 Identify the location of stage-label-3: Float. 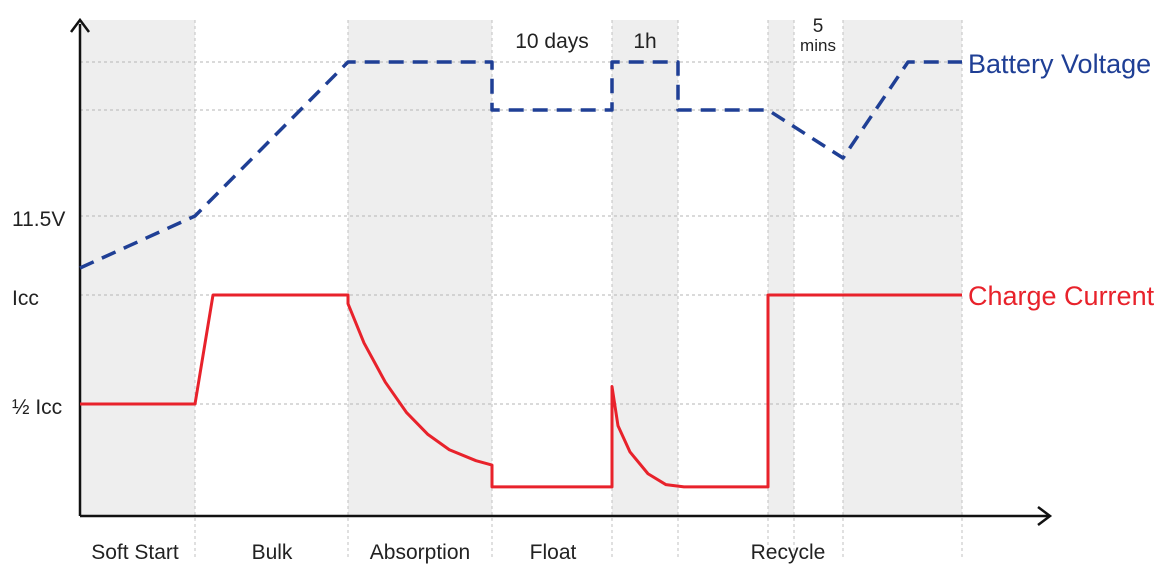
(553, 552).